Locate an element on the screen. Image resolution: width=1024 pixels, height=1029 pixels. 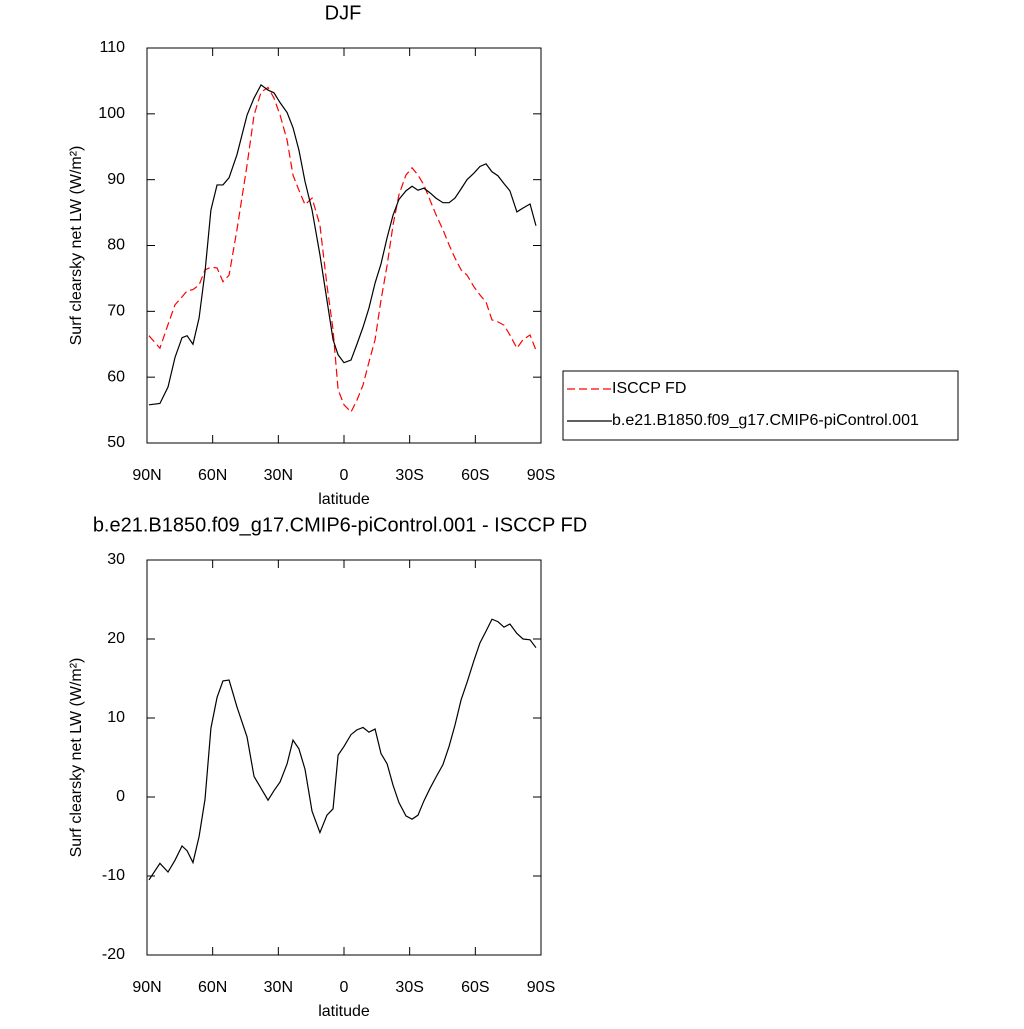
y-tick-label: 110 is located at coordinates (112, 47).